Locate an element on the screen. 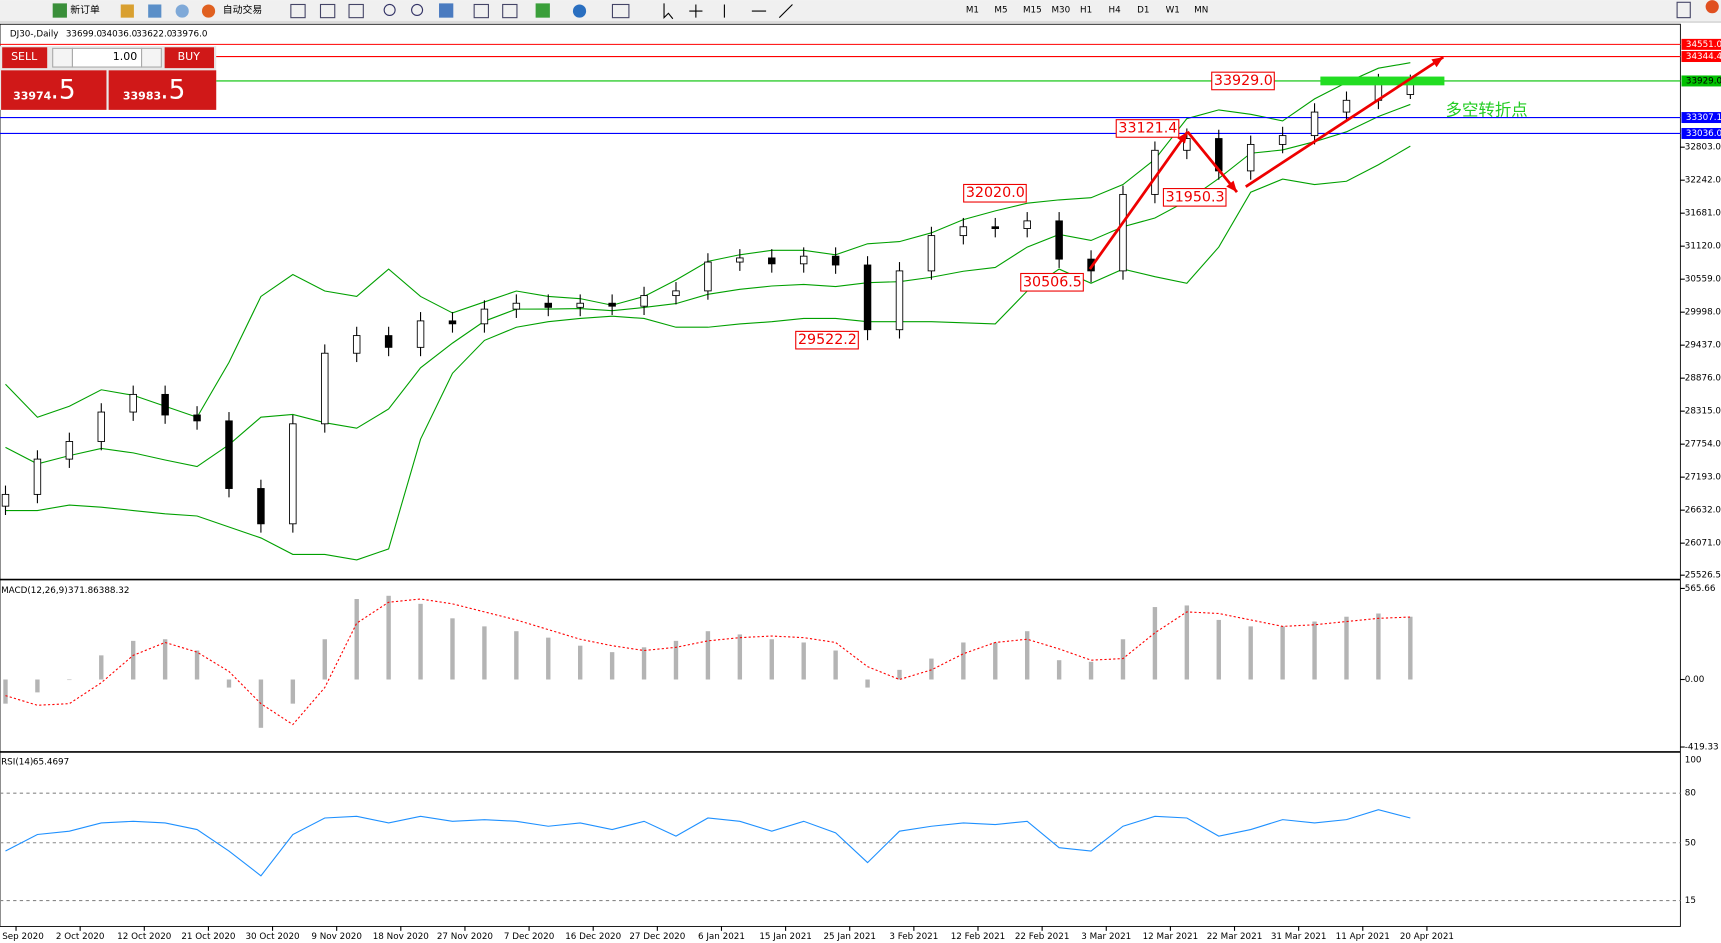 The image size is (1721, 943). timeframe-button: M30 is located at coordinates (1060, 10).